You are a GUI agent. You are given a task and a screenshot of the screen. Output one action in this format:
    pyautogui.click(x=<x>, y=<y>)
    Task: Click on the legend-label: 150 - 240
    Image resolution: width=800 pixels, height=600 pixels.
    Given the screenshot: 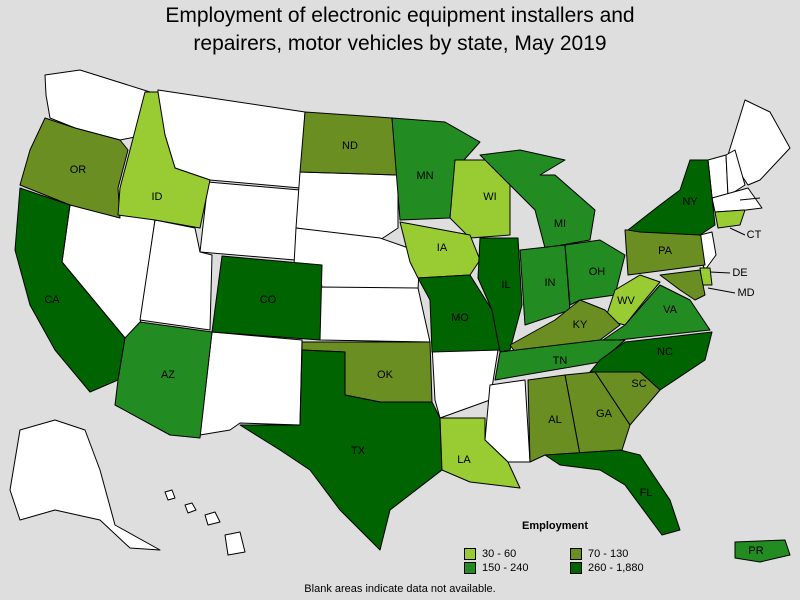 What is the action you would take?
    pyautogui.click(x=505, y=568)
    